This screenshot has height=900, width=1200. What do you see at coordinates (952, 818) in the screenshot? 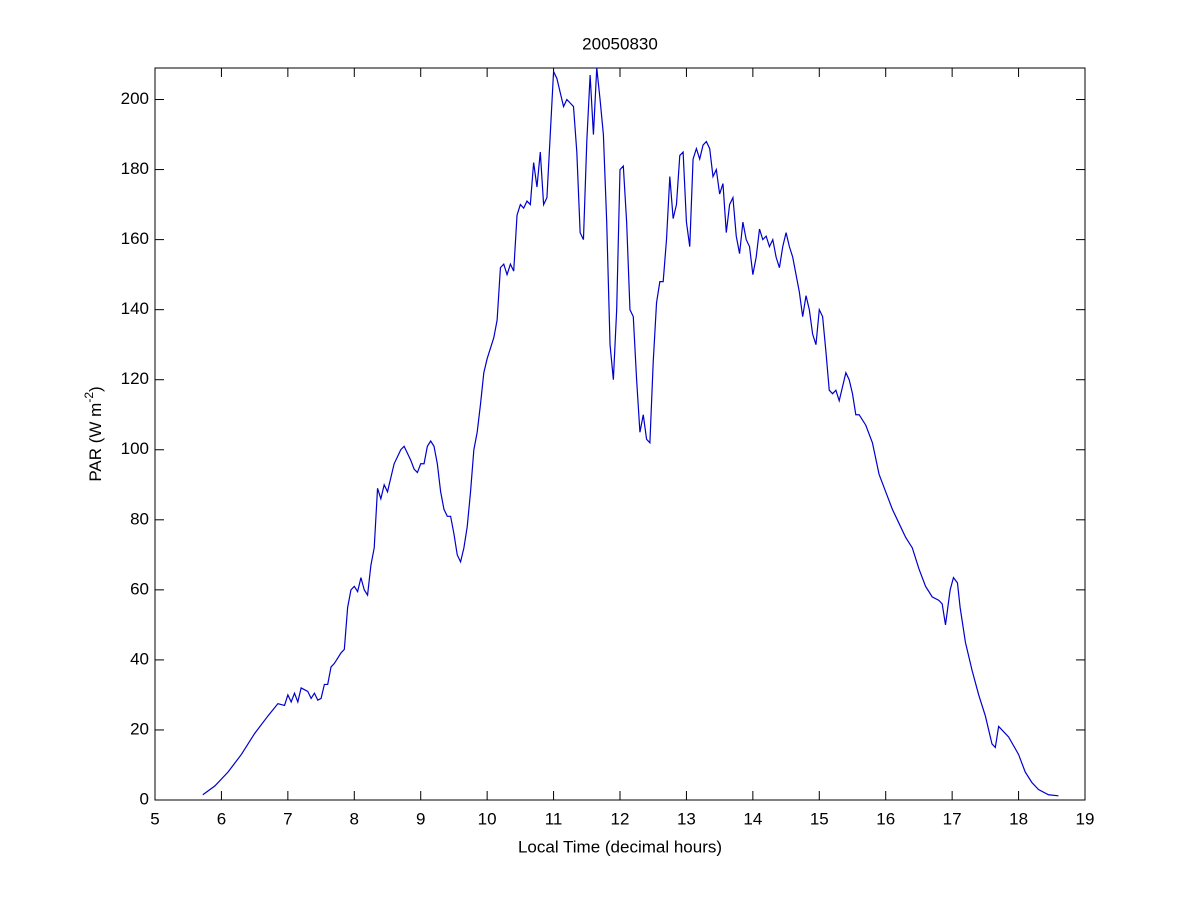
I see `x-tick-label: 17` at bounding box center [952, 818].